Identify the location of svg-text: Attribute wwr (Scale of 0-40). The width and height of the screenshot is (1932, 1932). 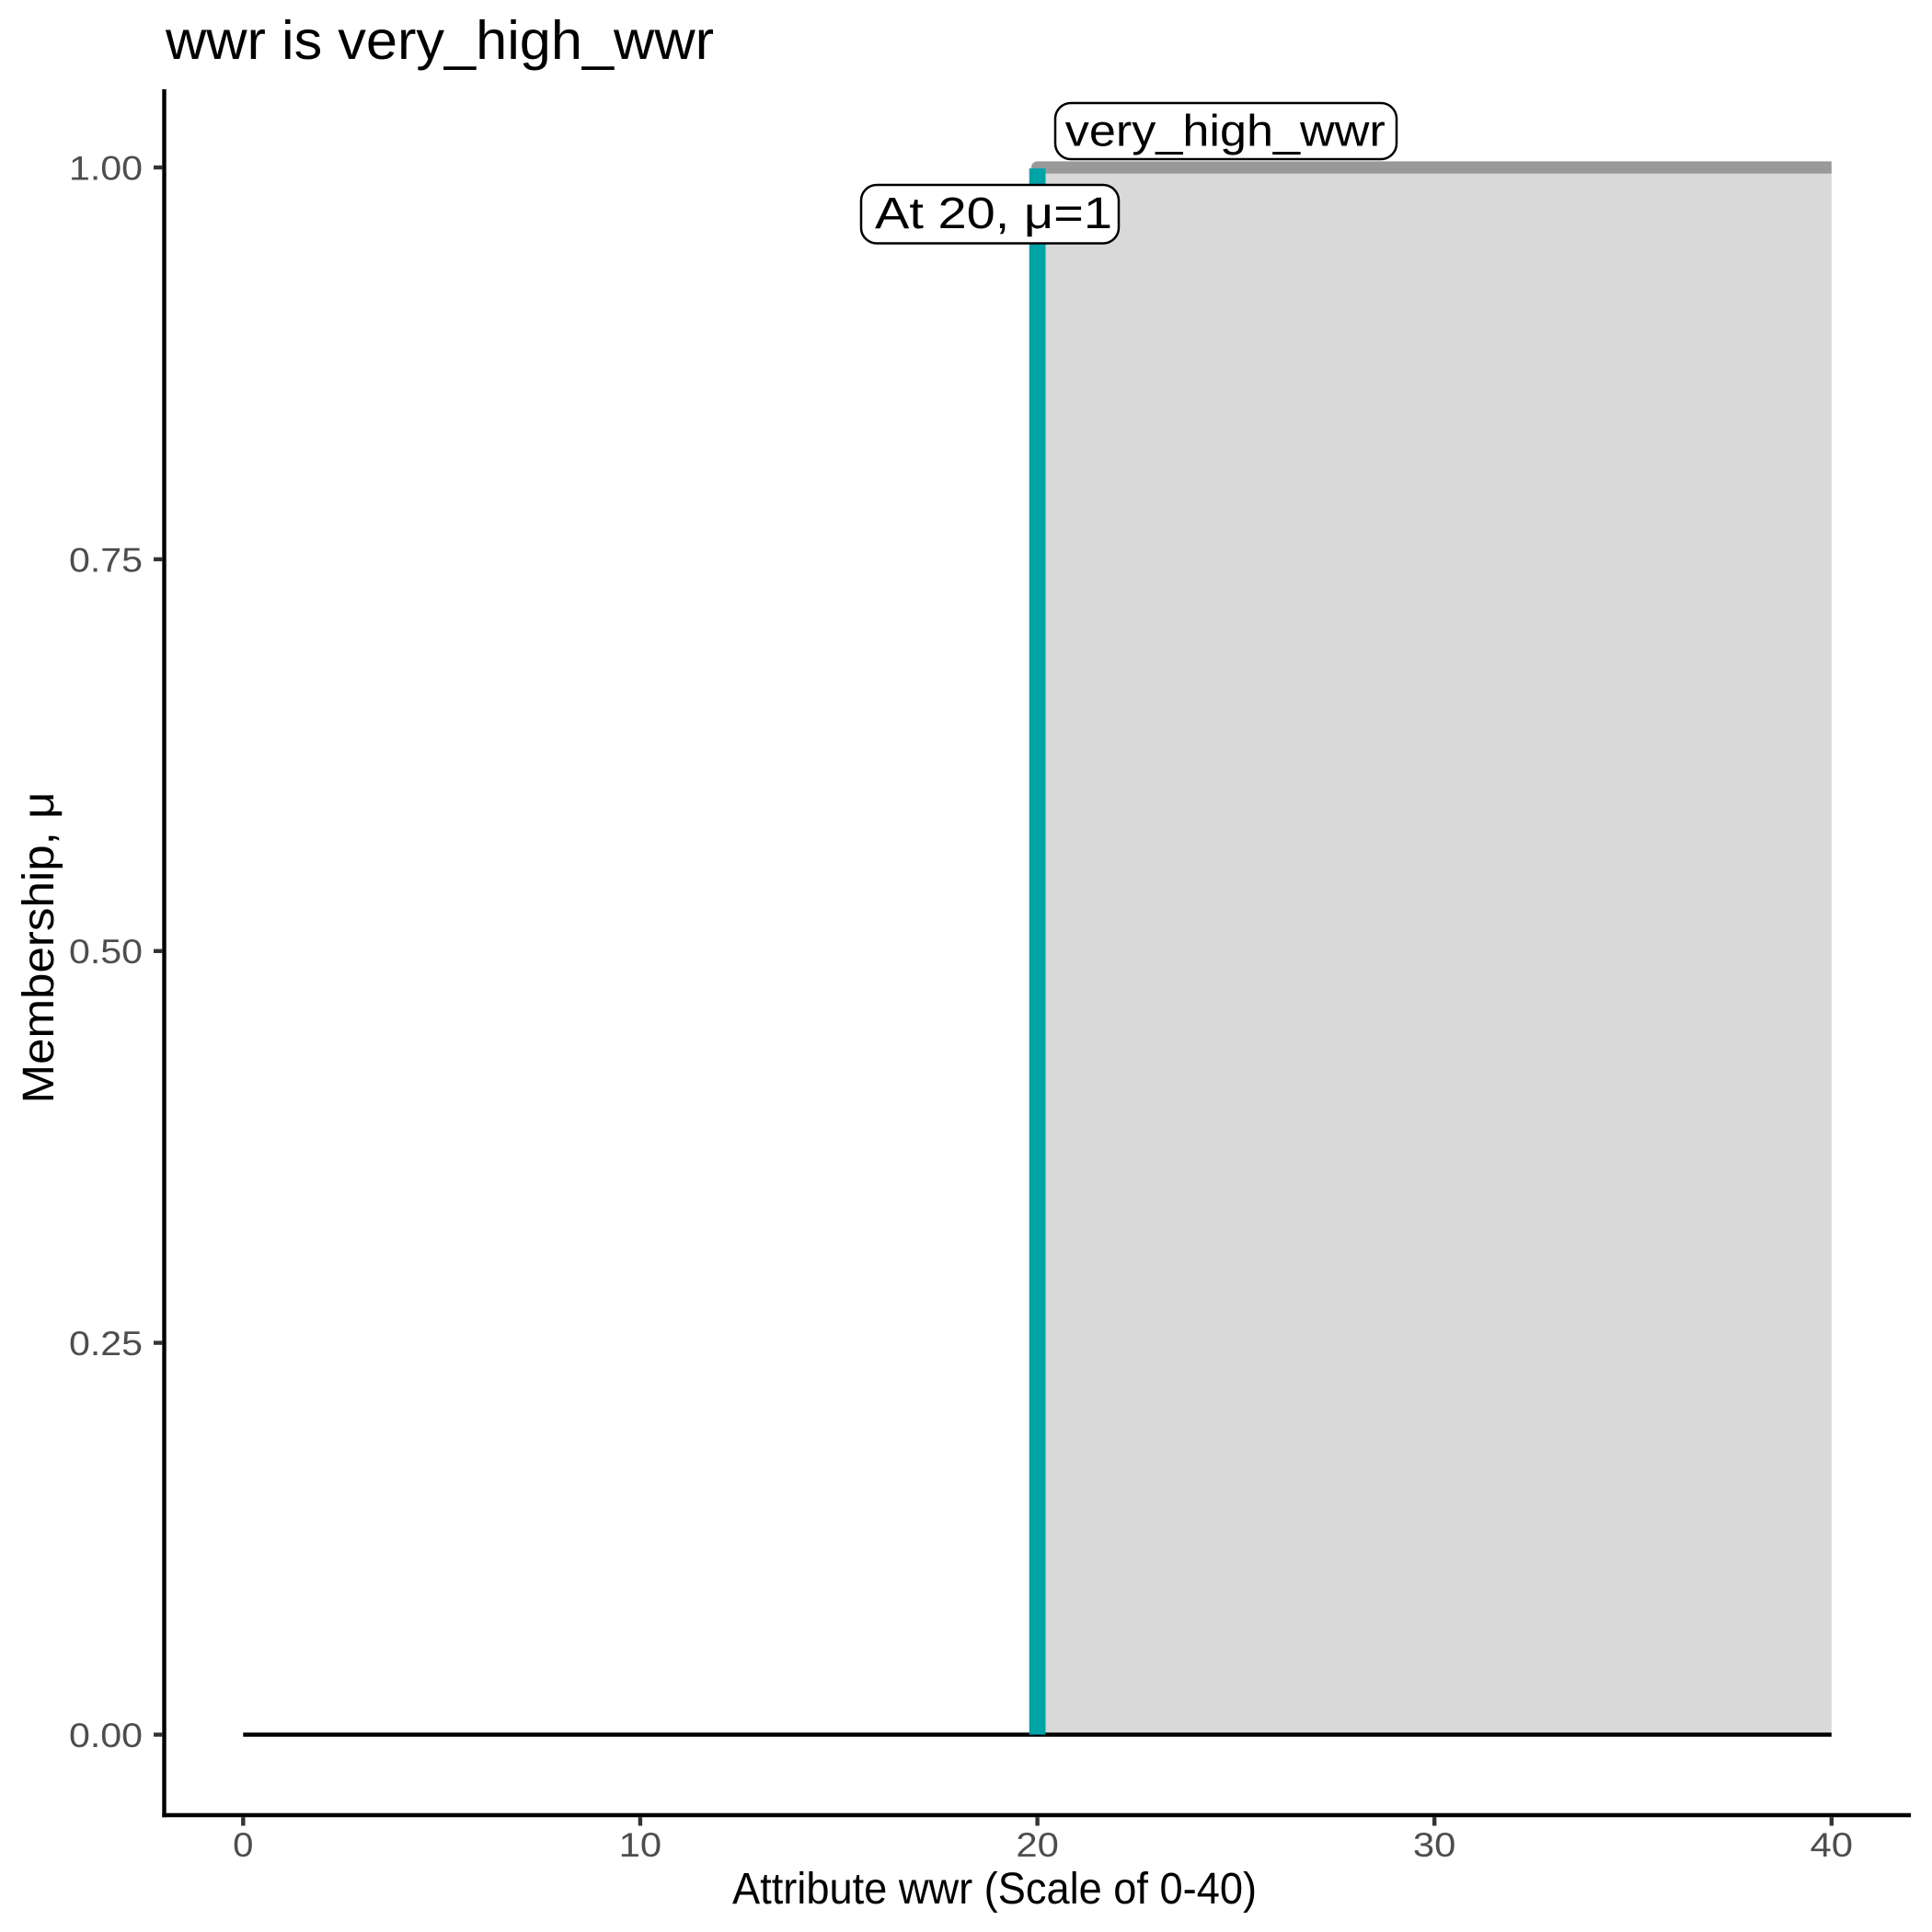
(995, 1890).